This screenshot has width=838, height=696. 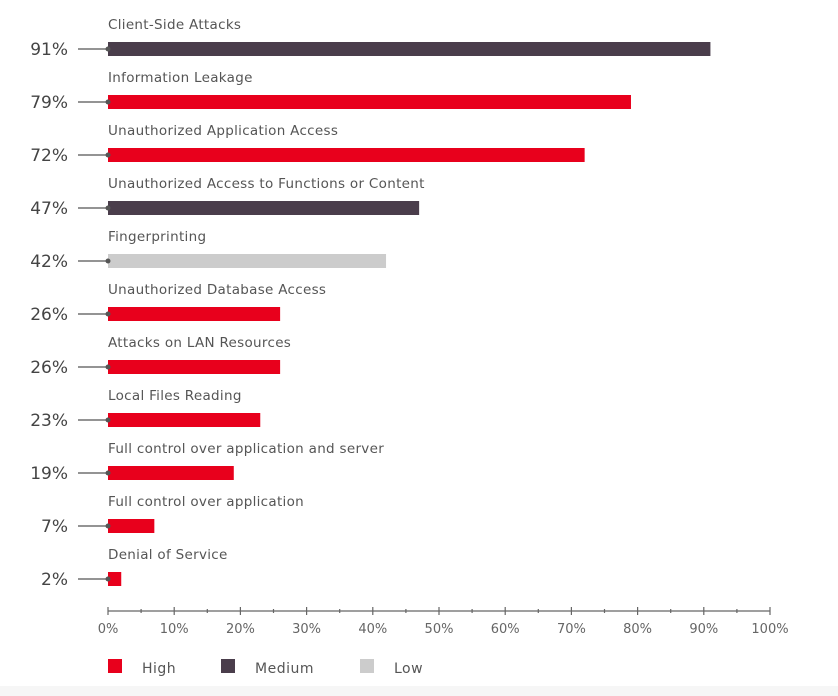 What do you see at coordinates (408, 669) in the screenshot?
I see `legend-label-low: Low` at bounding box center [408, 669].